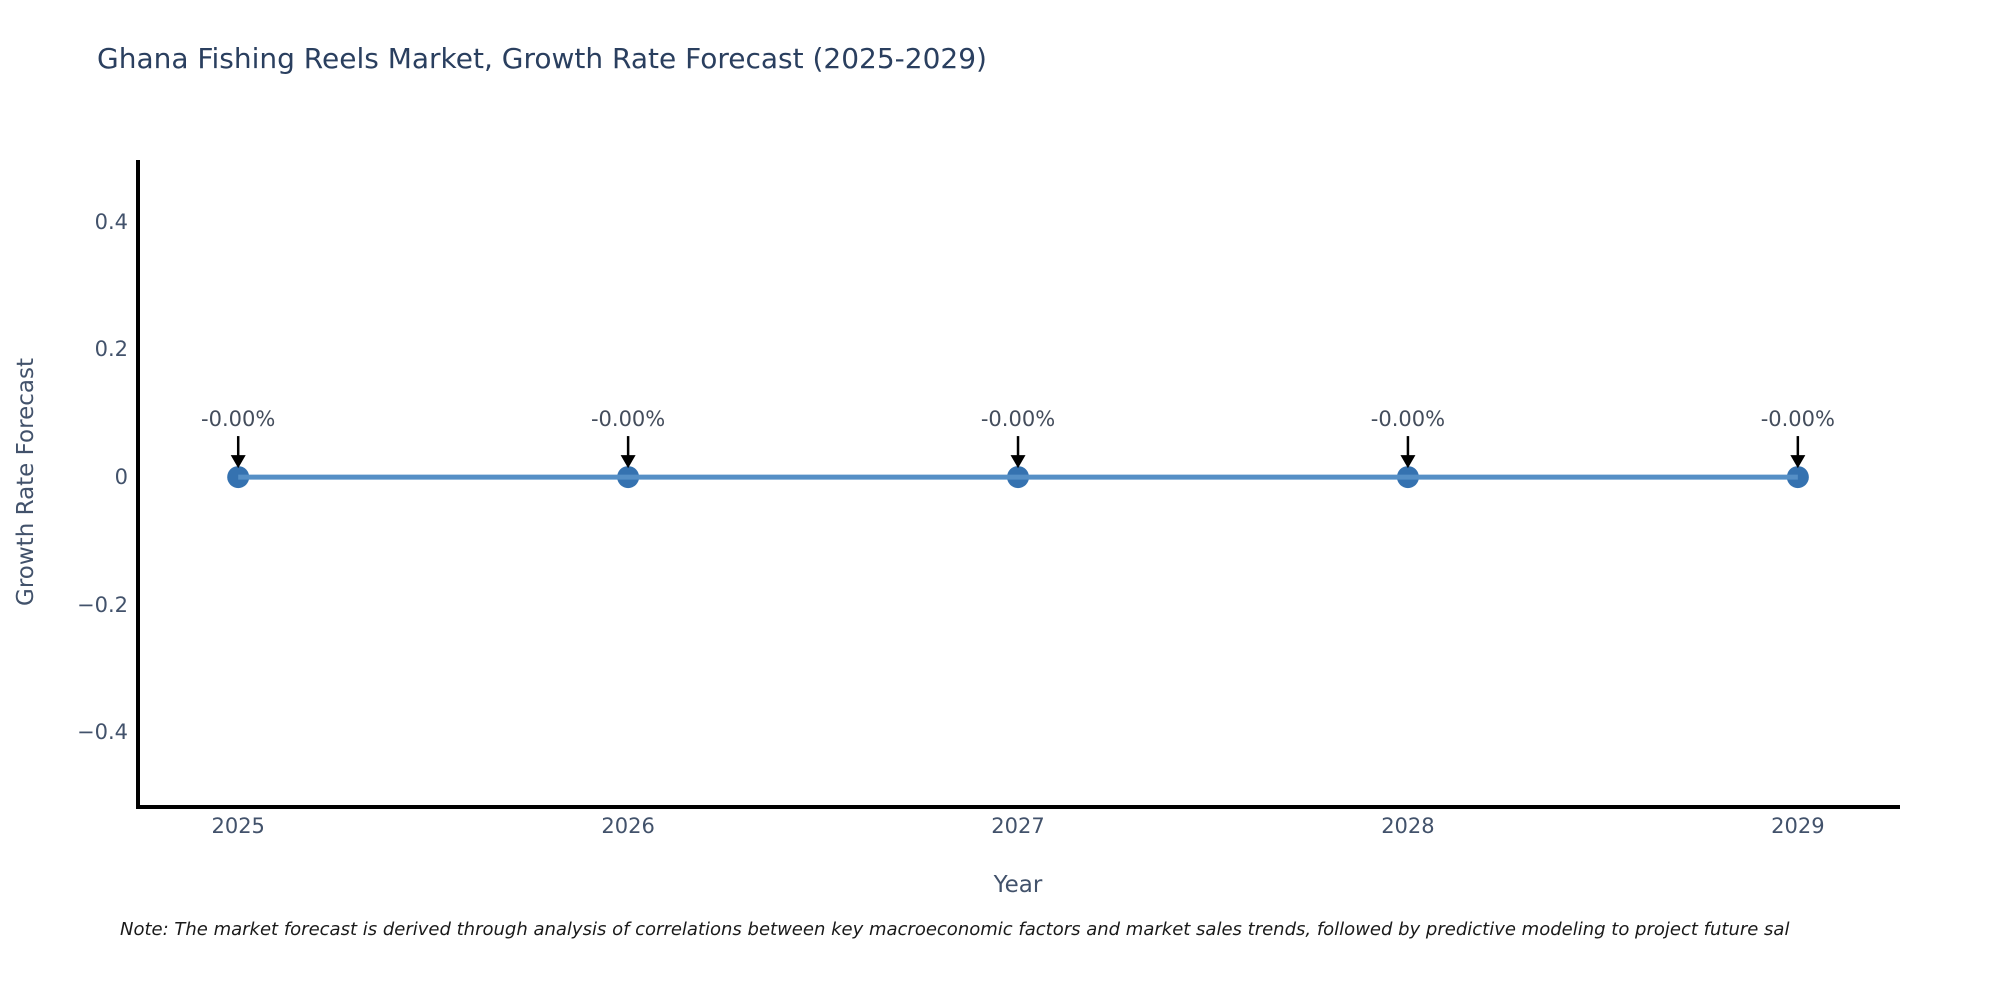  What do you see at coordinates (138, 484) in the screenshot?
I see `y-axis-spine` at bounding box center [138, 484].